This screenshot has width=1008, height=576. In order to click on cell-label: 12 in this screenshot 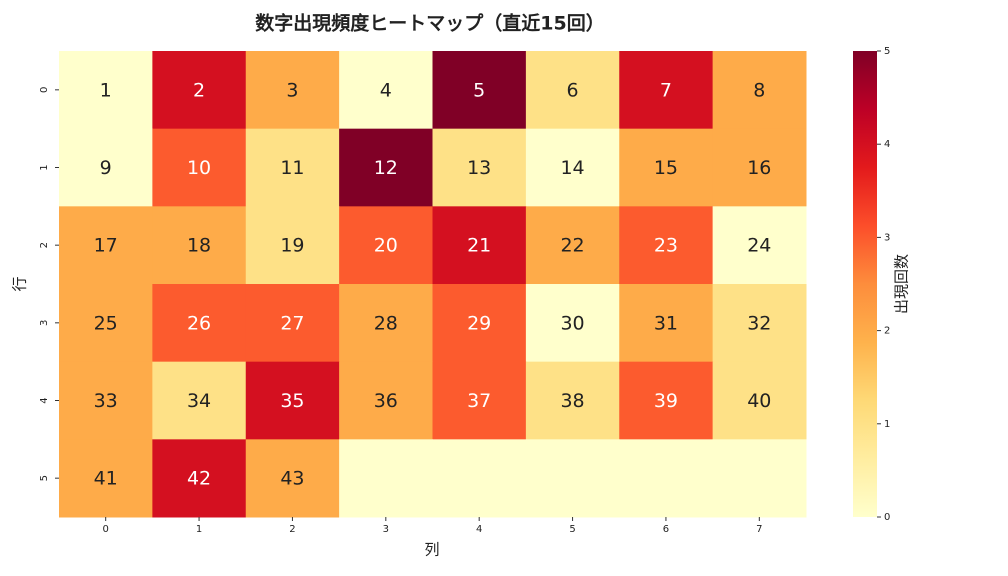, I will do `click(386, 168)`.